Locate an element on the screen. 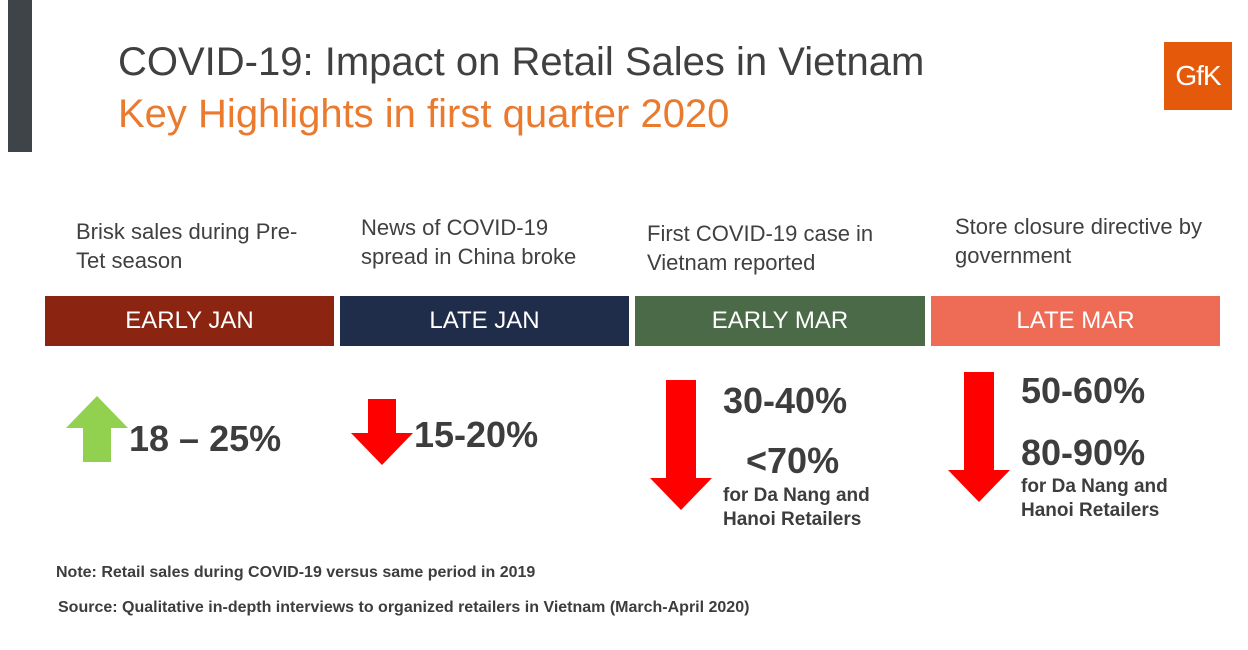 The width and height of the screenshot is (1248, 650). early-jan-change-value: 18 – 25% is located at coordinates (205, 438).